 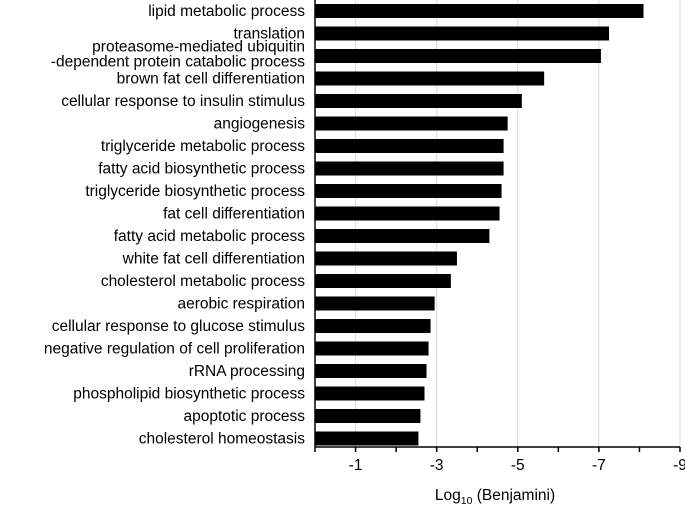 I want to click on category-label-8: triglyceride biosynthetic process, so click(x=195, y=191).